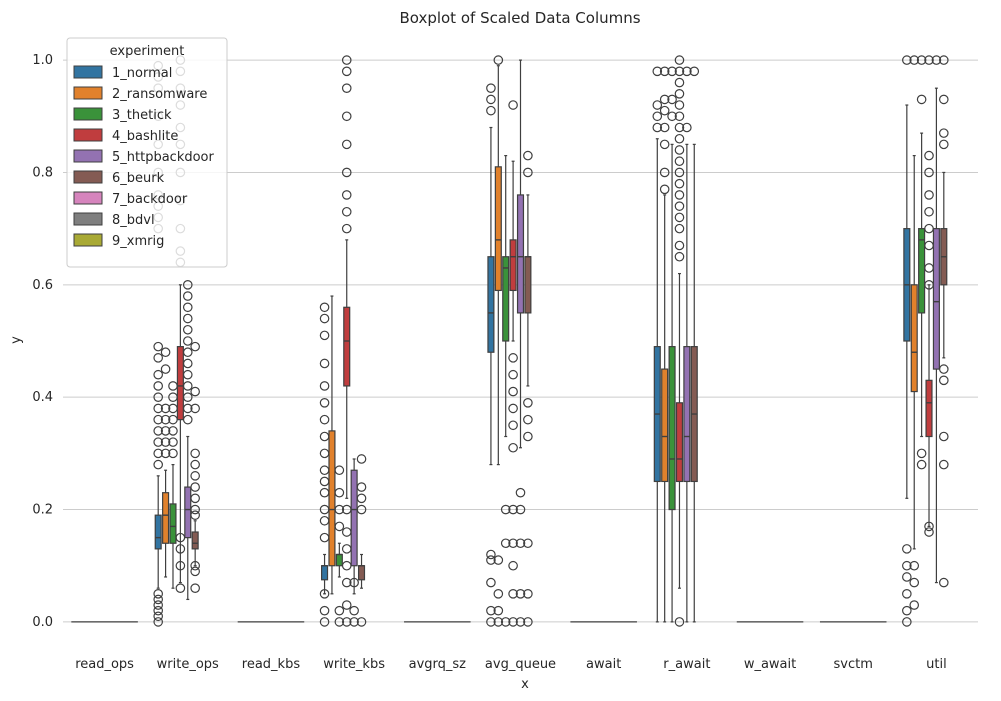  What do you see at coordinates (138, 178) in the screenshot?
I see `legend-label: 6_beurk` at bounding box center [138, 178].